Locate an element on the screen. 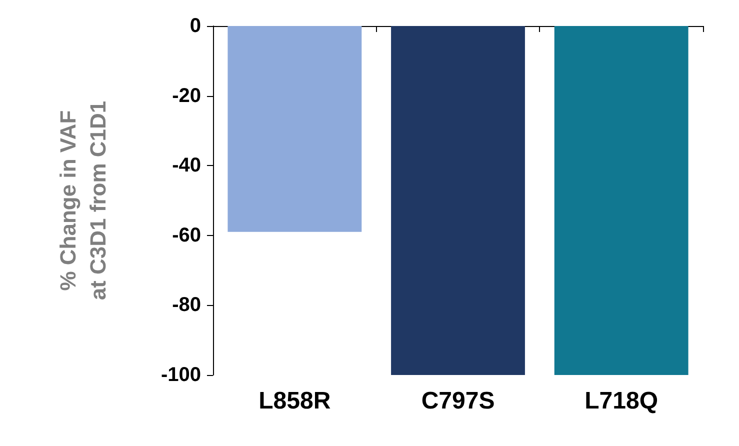  y-tick-label: 0 is located at coordinates (195, 26).